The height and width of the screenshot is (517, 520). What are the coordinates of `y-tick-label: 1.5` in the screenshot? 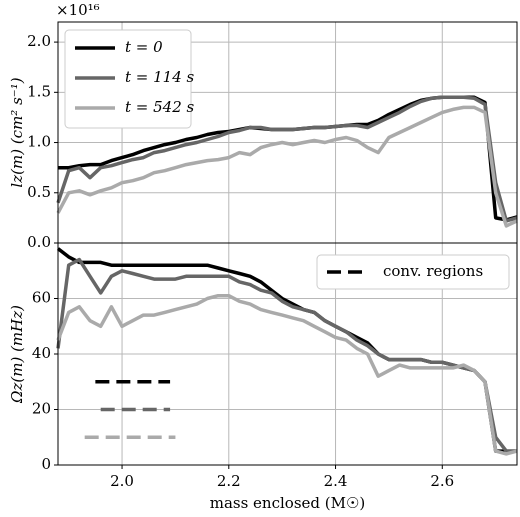 It's located at (39, 91).